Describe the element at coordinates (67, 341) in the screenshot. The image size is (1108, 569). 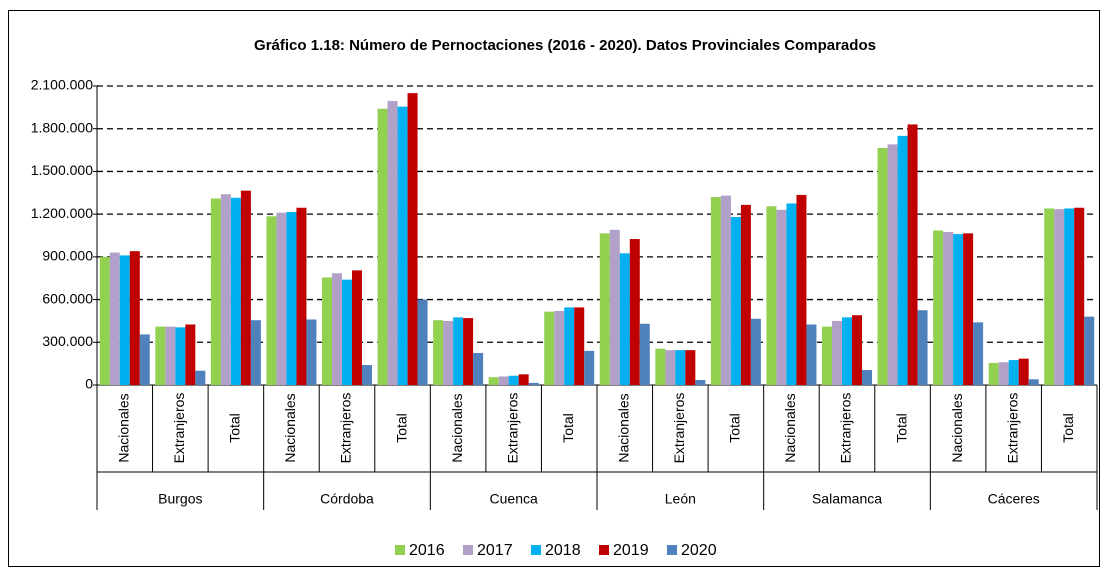
I see `y-tick-label: 300.000` at that location.